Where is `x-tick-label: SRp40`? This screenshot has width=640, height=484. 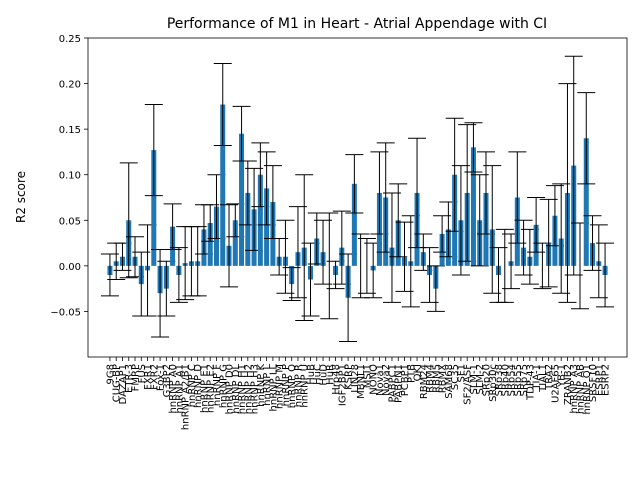
x-tick-label: SRp40 is located at coordinates (505, 380).